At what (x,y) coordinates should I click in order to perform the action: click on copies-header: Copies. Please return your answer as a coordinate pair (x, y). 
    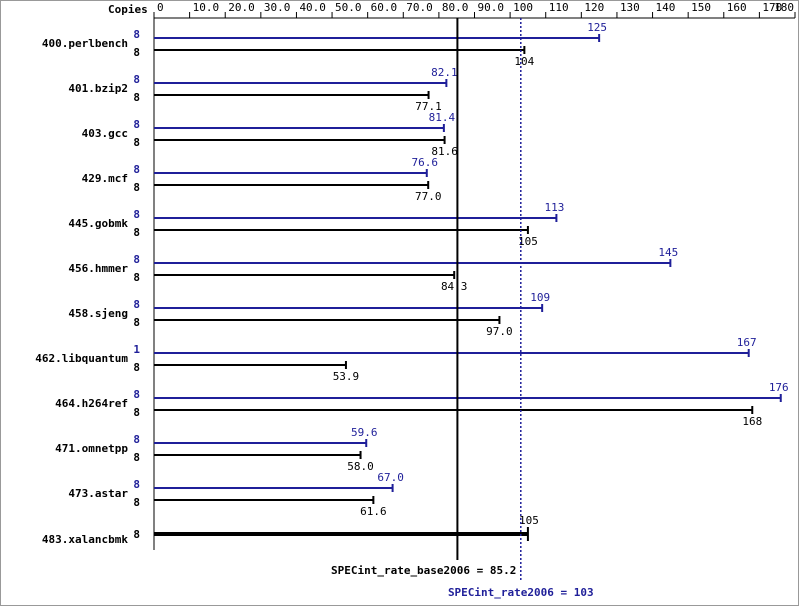
    Looking at the image, I should click on (128, 9).